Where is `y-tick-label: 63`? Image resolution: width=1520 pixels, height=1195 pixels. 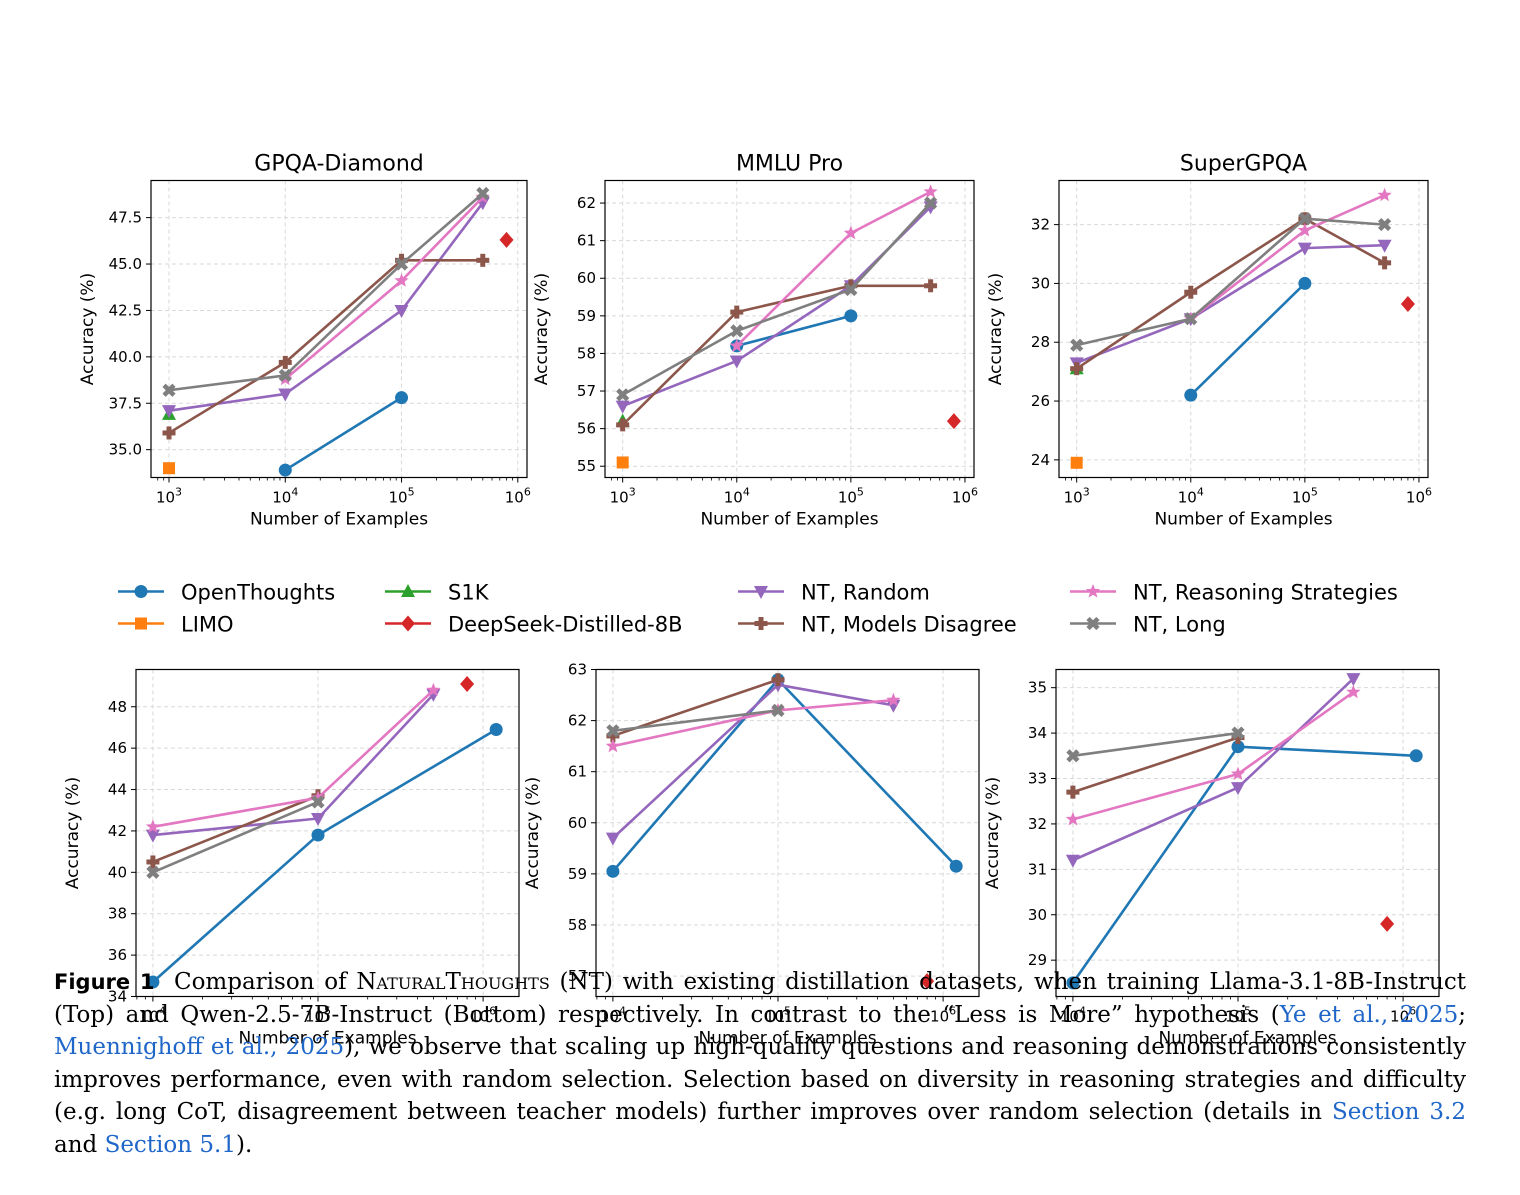
y-tick-label: 63 is located at coordinates (577, 670).